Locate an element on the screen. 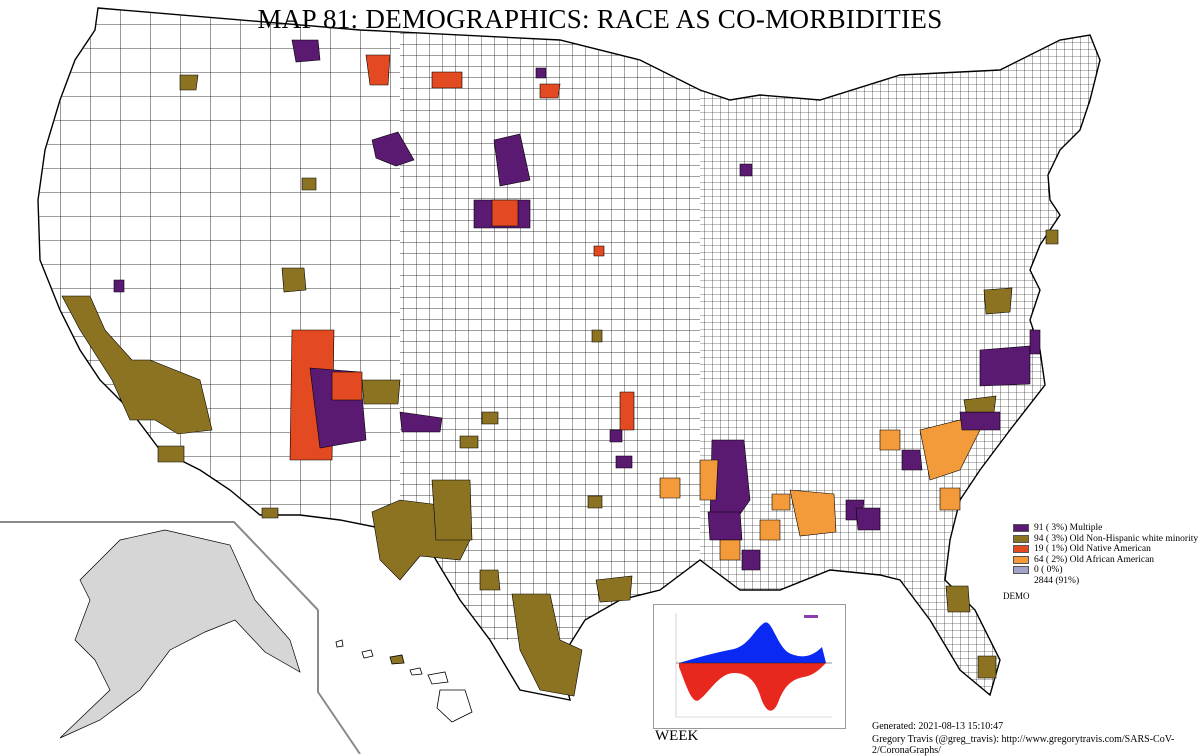  hawaii-shape is located at coordinates (404, 681).